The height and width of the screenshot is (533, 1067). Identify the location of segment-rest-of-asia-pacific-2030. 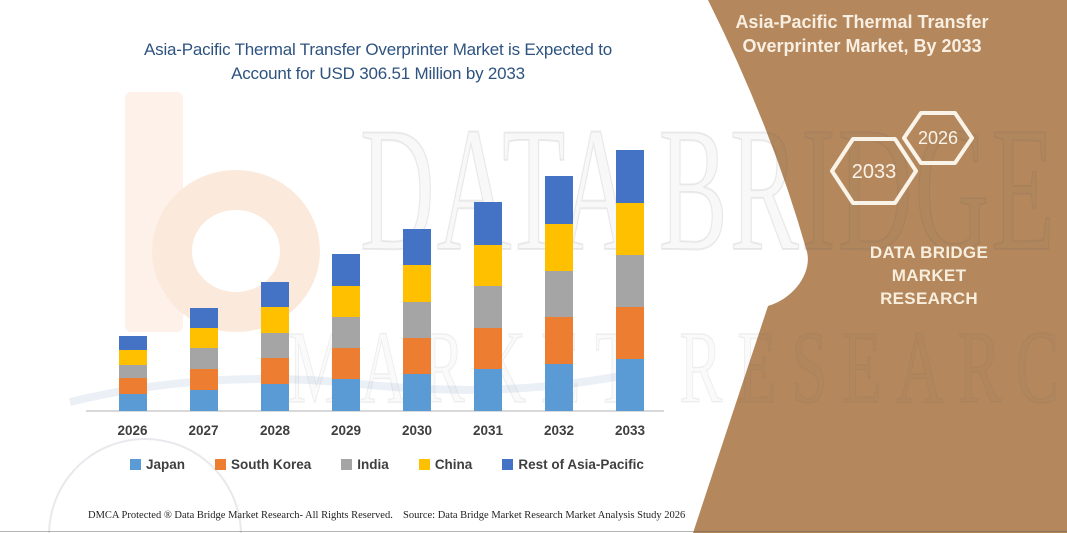
(417, 247).